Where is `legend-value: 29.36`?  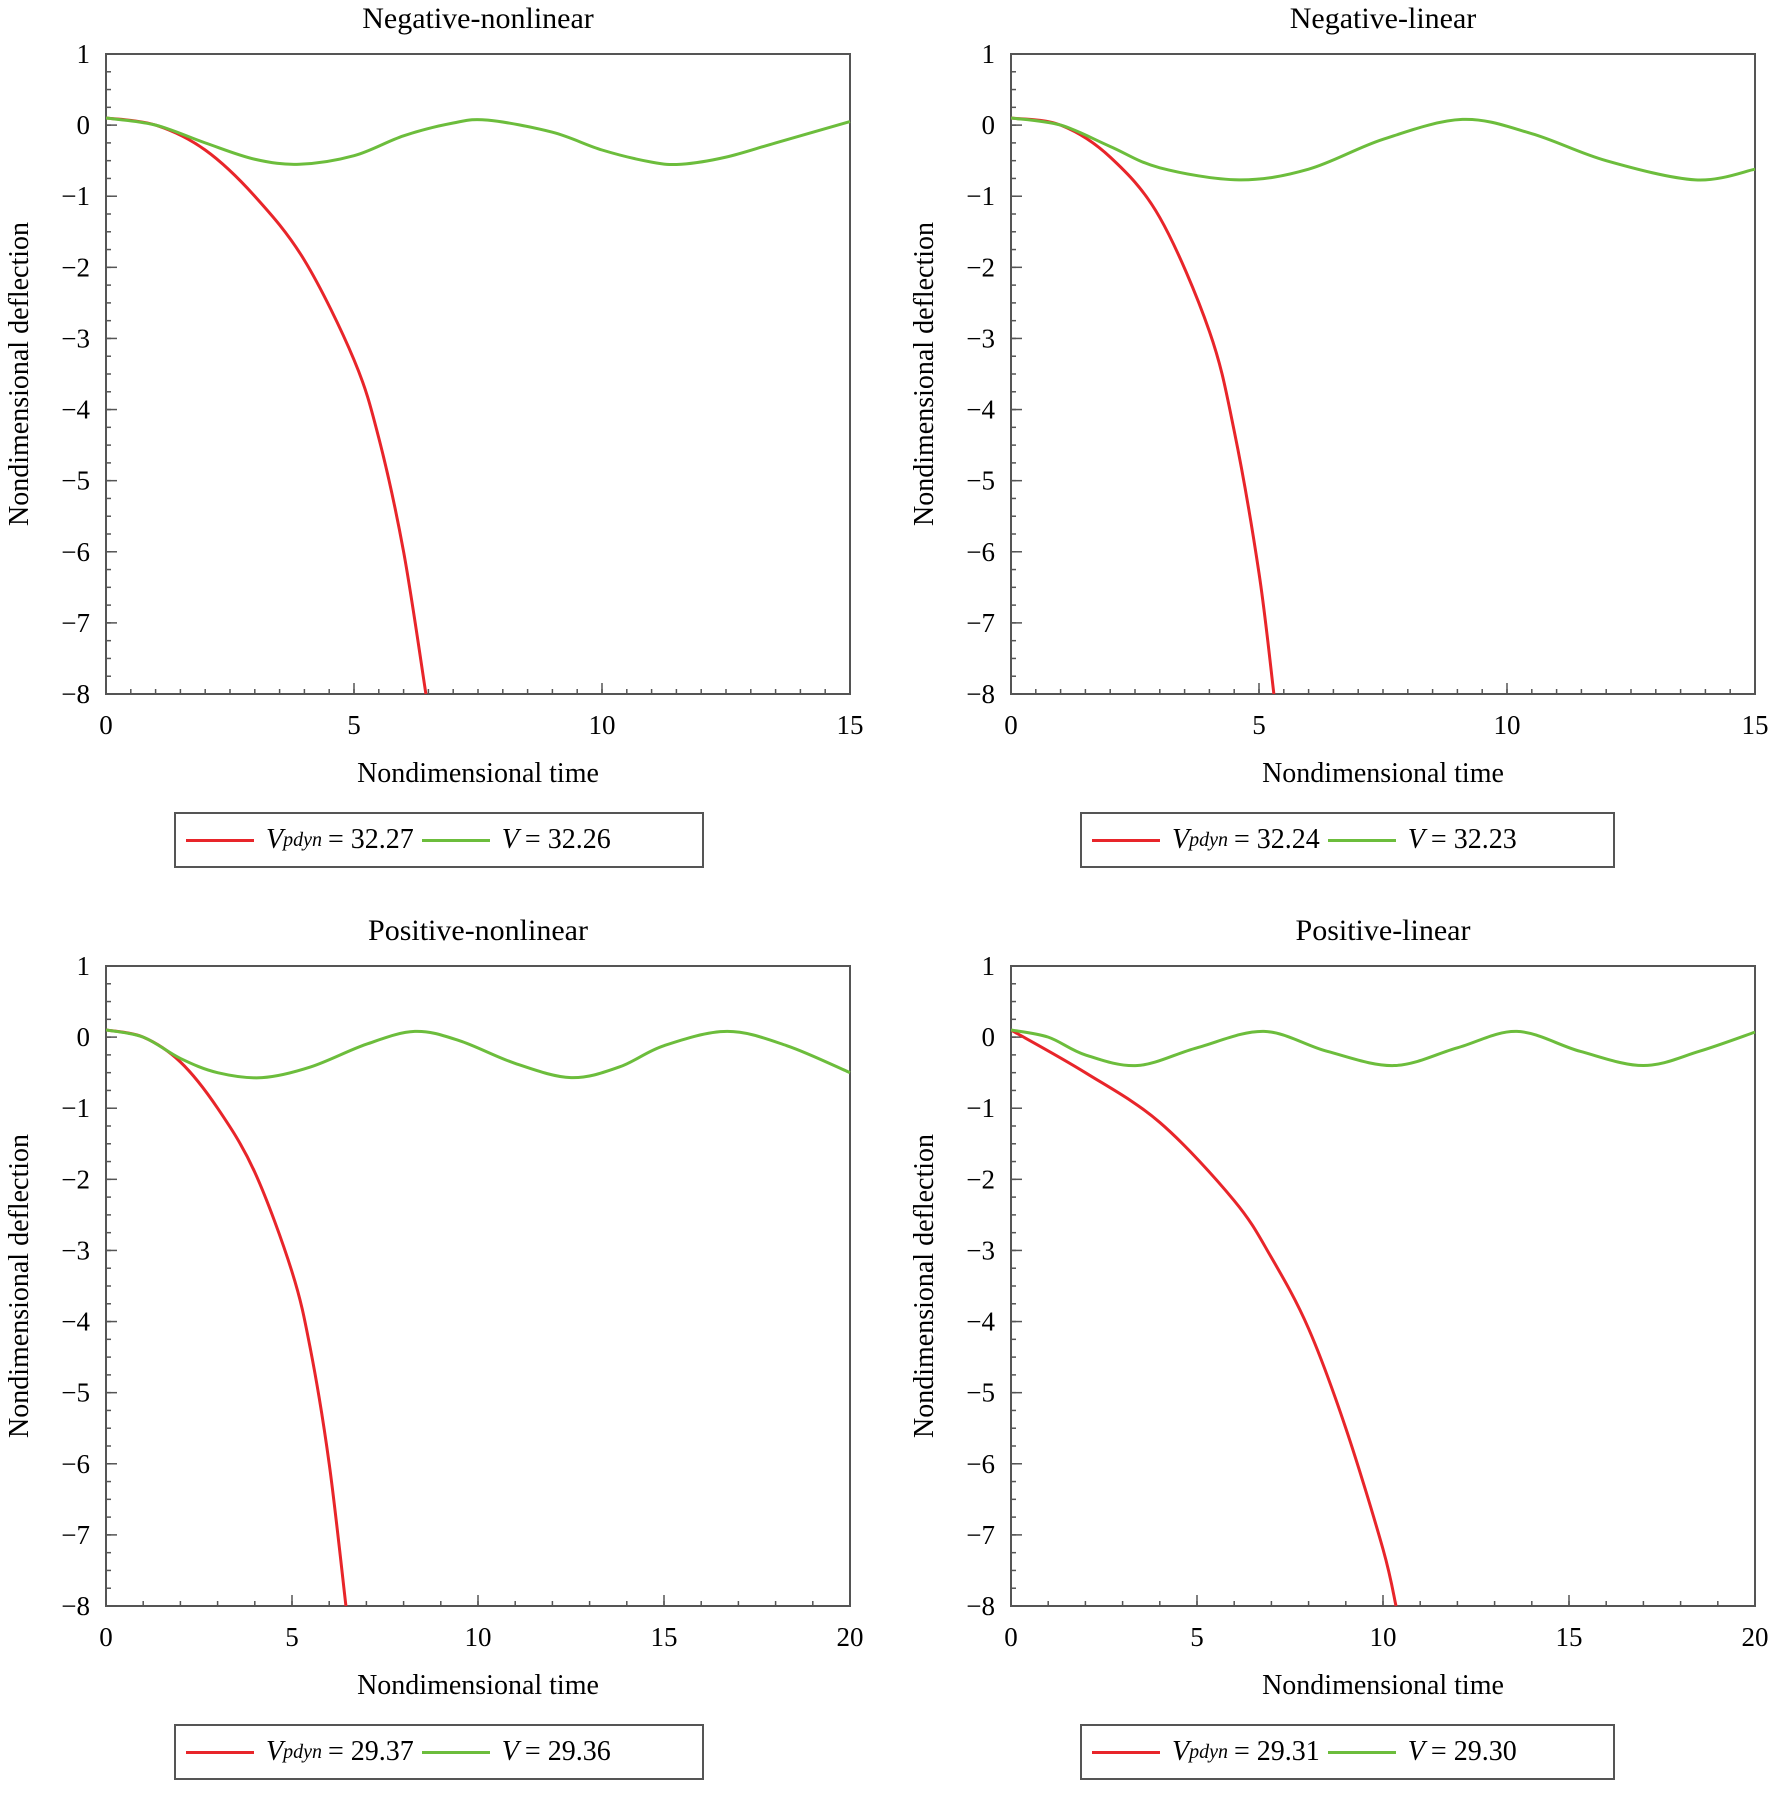
legend-value: 29.36 is located at coordinates (579, 1751).